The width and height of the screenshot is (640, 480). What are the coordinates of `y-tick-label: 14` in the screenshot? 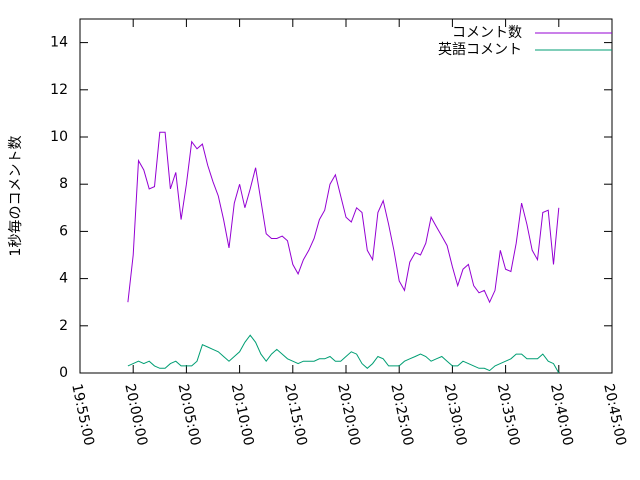 It's located at (59, 43).